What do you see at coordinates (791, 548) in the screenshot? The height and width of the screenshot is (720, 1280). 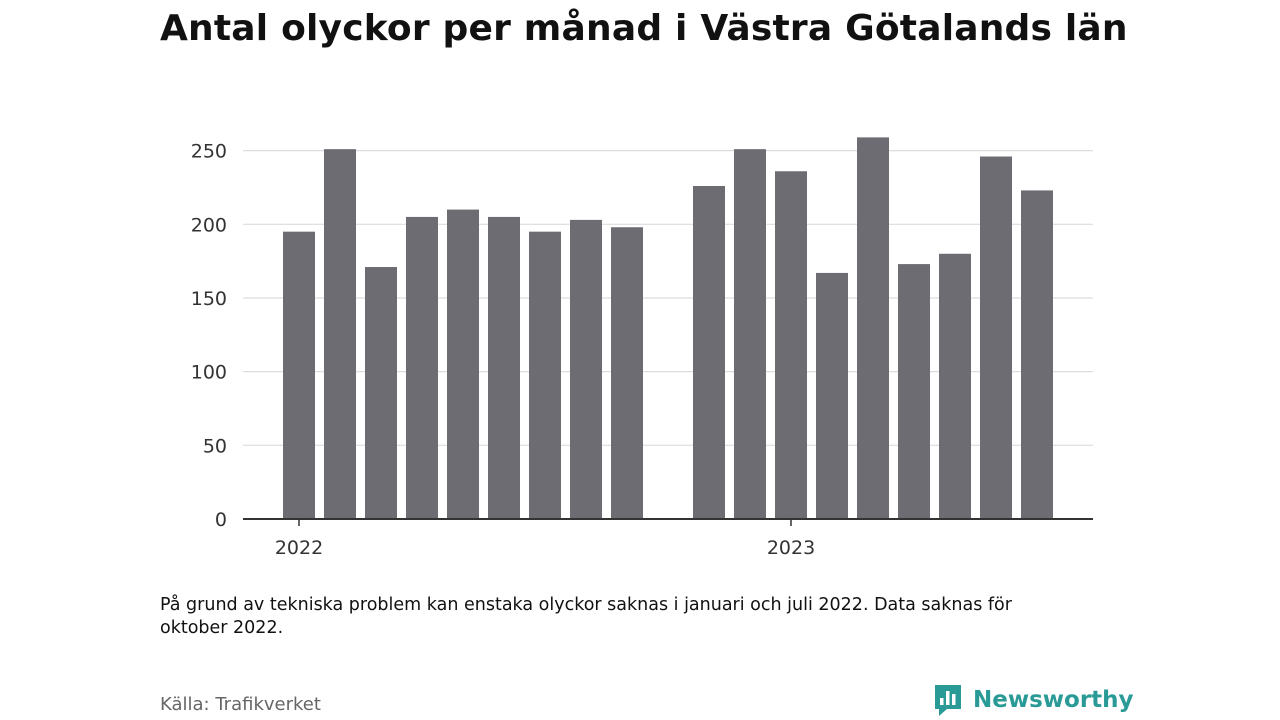 I see `x-tick-label: 2023` at bounding box center [791, 548].